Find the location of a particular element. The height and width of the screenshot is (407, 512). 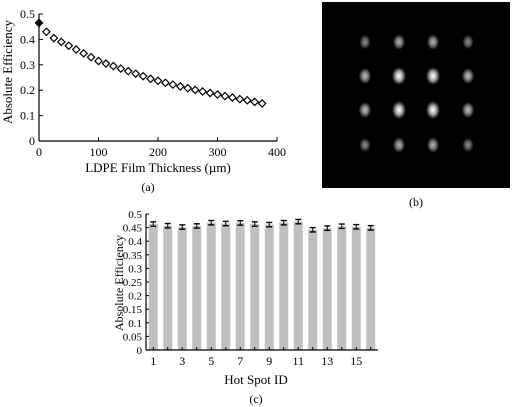

panel-c-x-tick-label: 3 is located at coordinates (182, 361).